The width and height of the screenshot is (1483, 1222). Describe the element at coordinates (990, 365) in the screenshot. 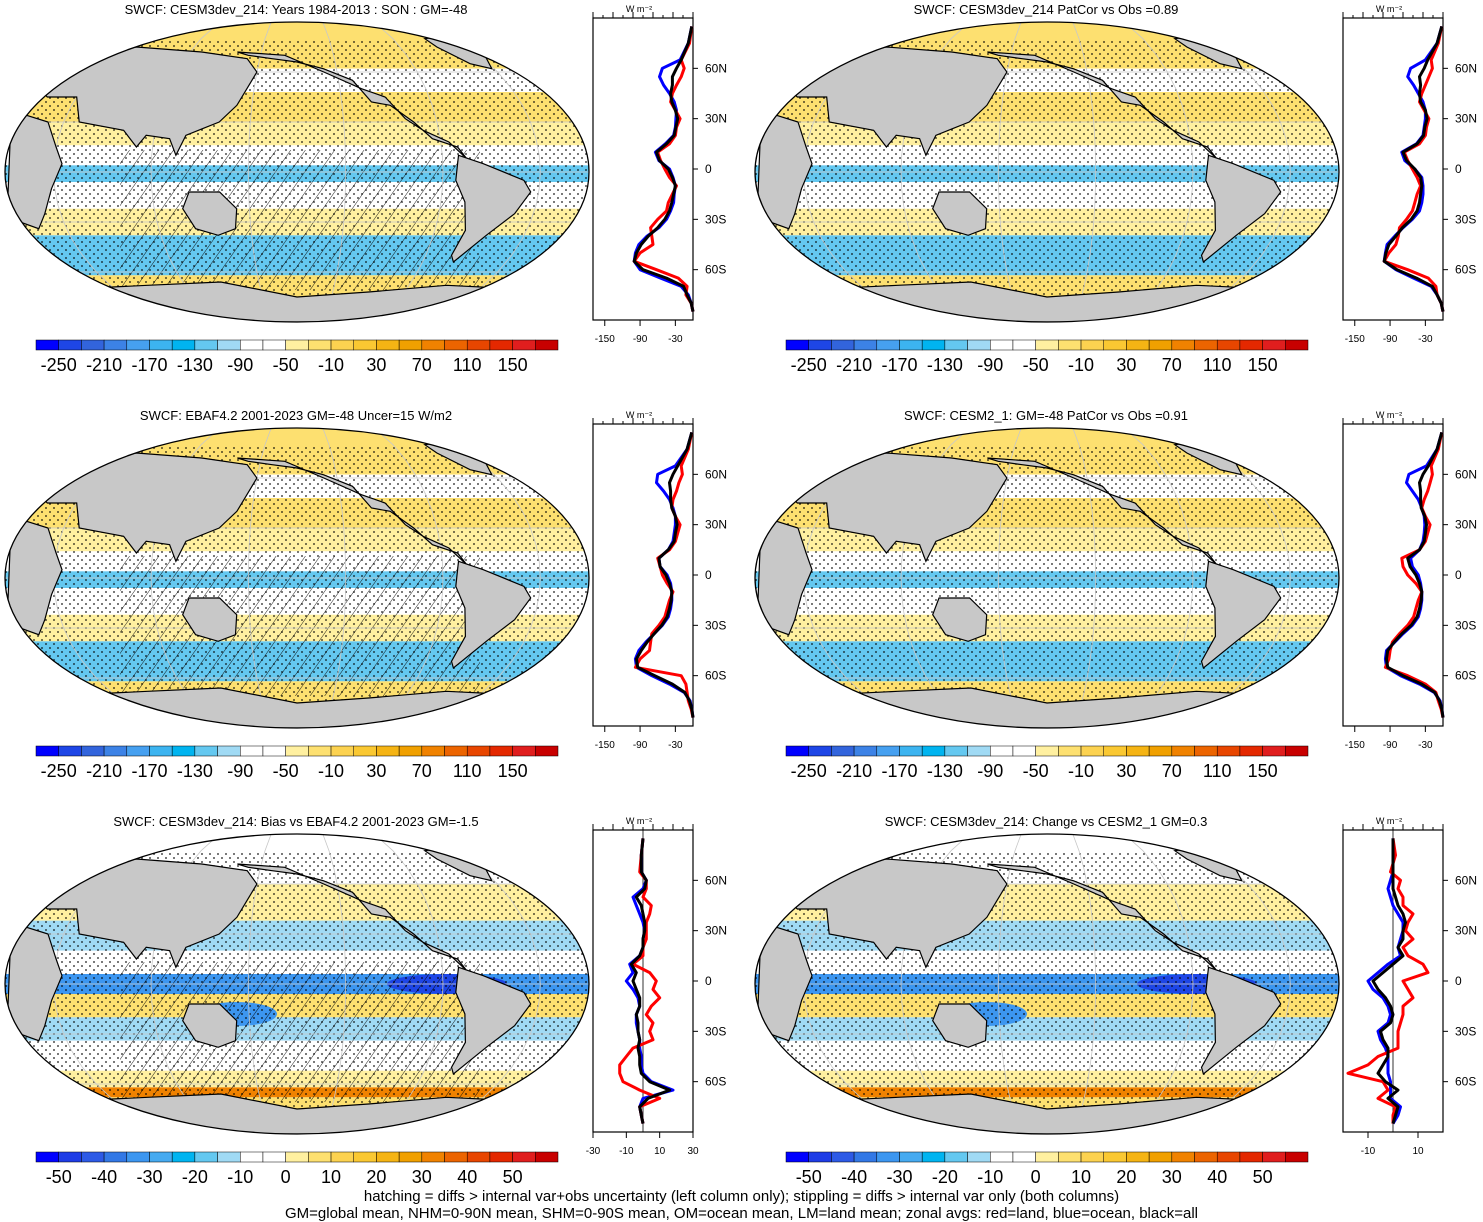

I see `colorbar-label: -90` at that location.